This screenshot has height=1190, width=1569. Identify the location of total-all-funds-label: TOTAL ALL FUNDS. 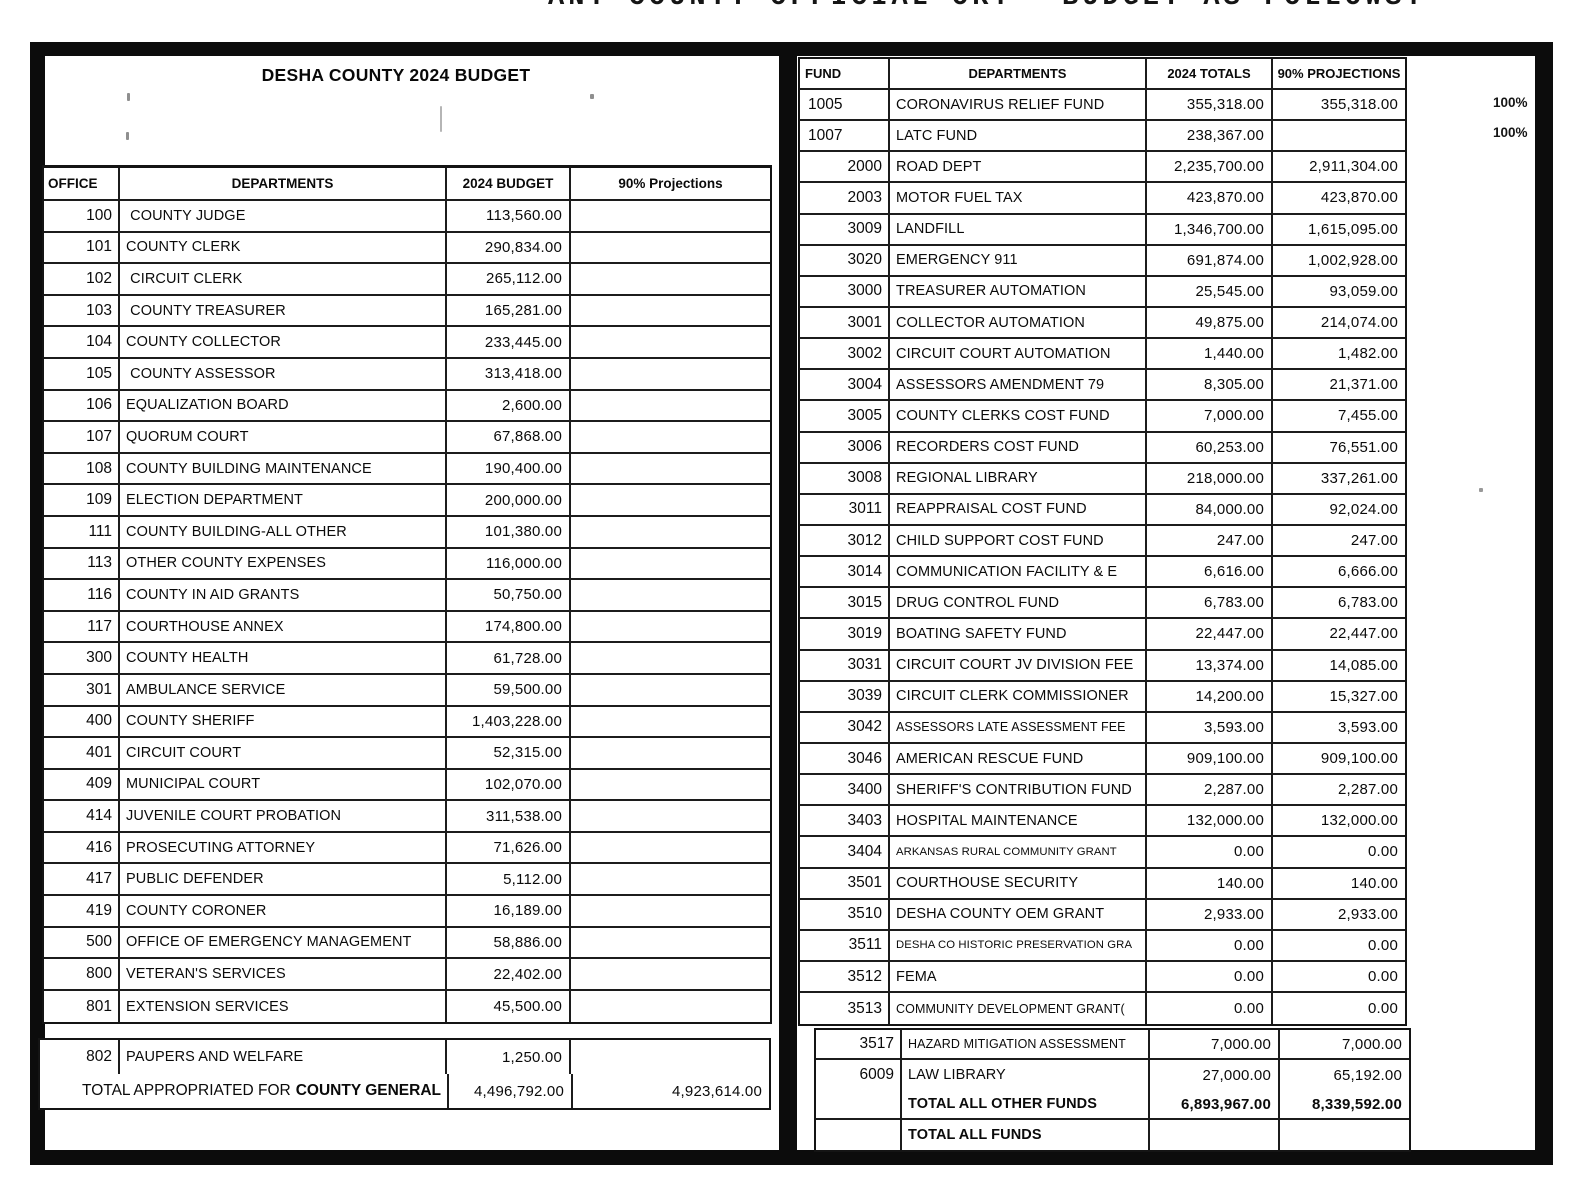
(1026, 1135).